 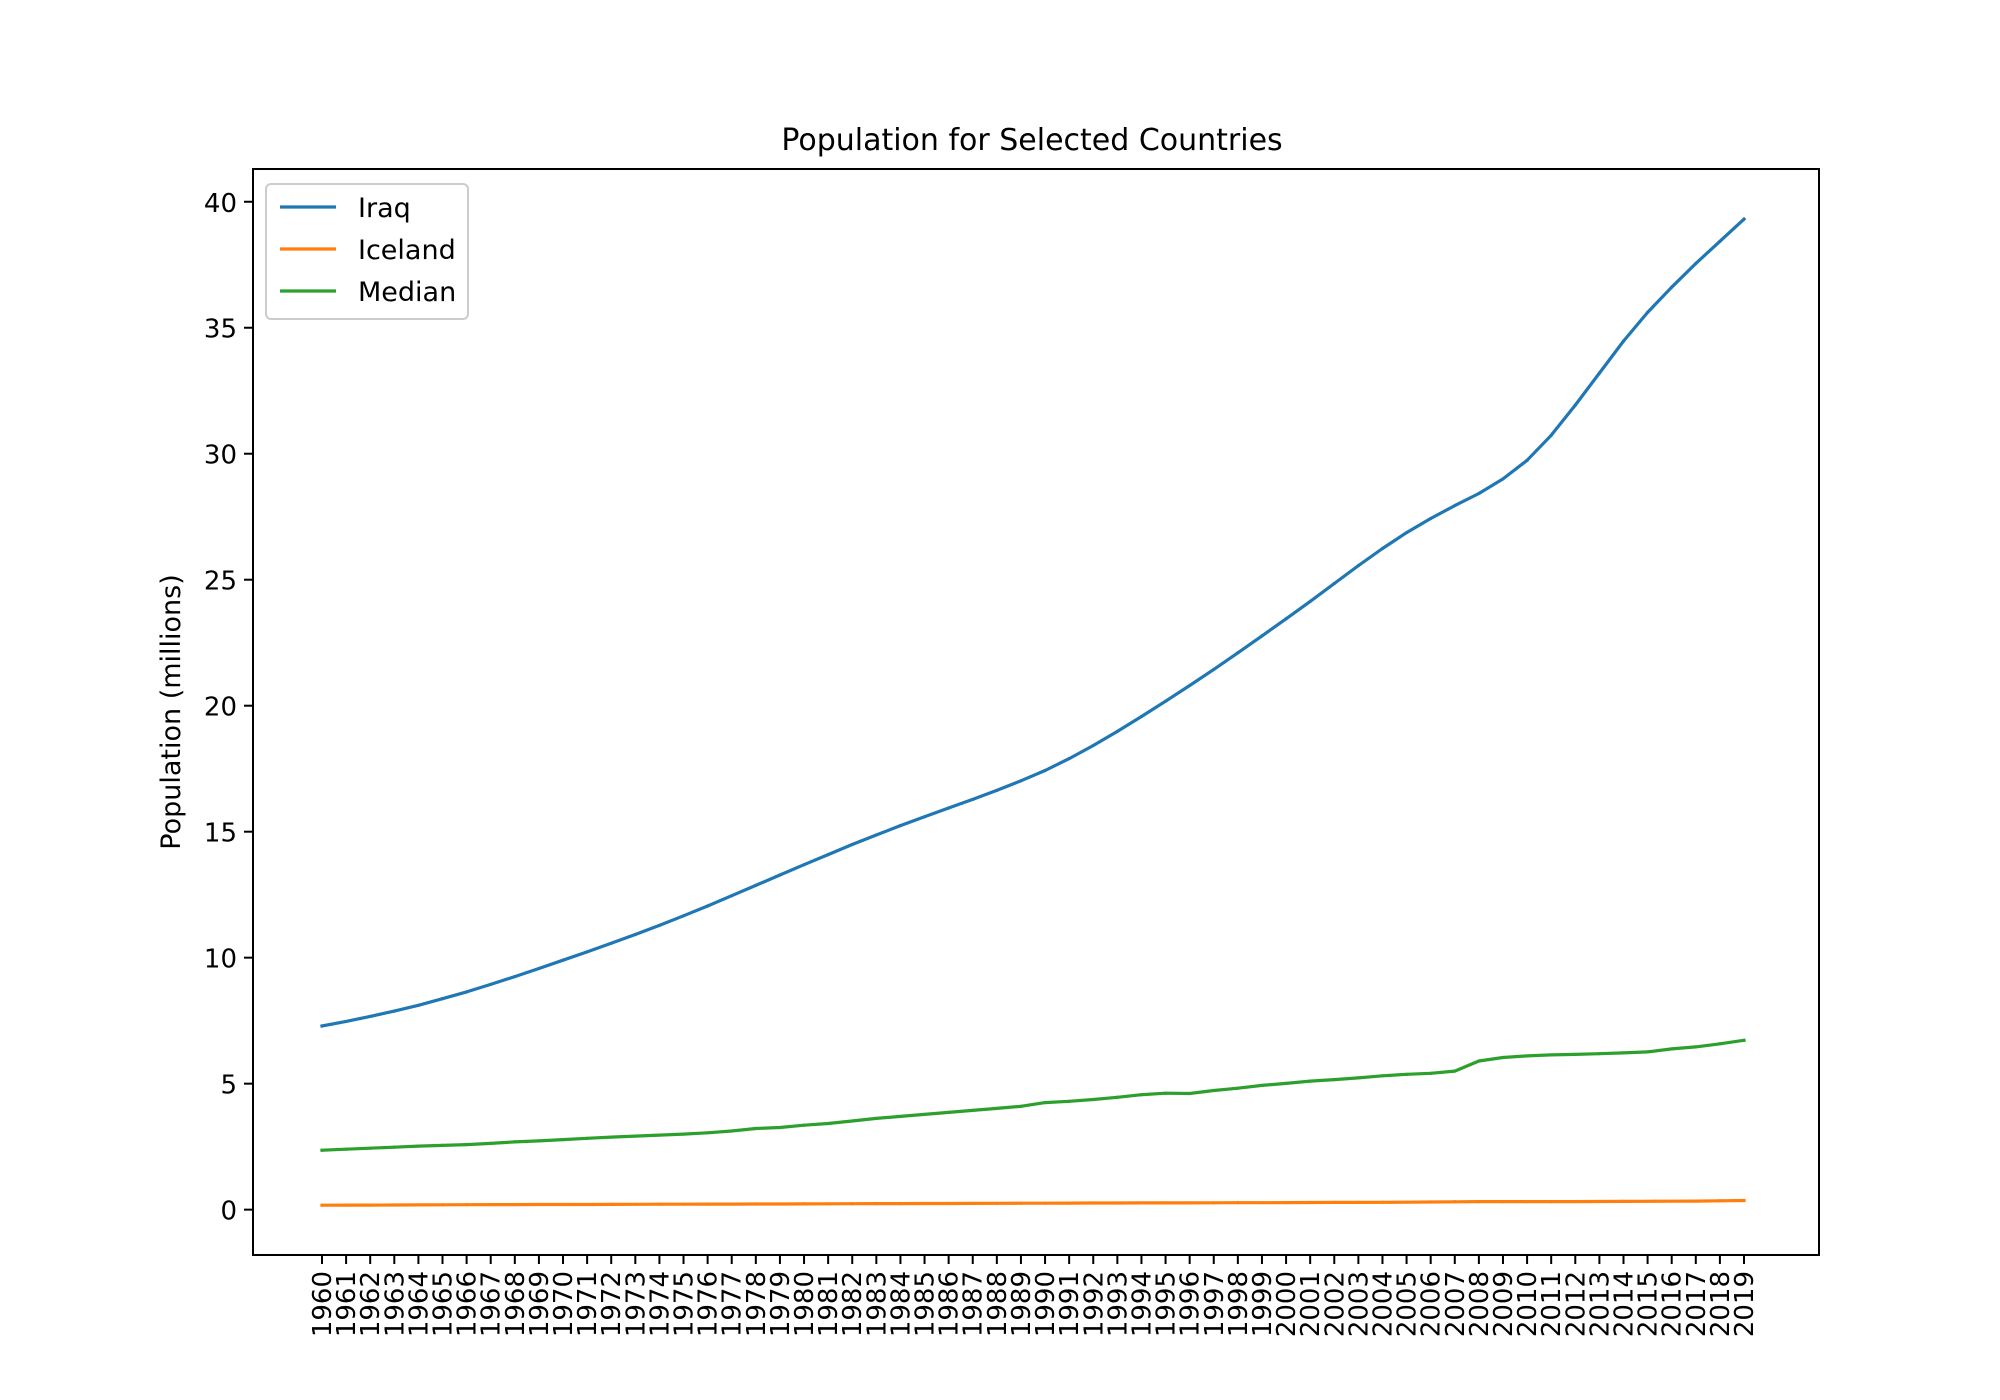 I want to click on legend-frame, so click(x=367, y=251).